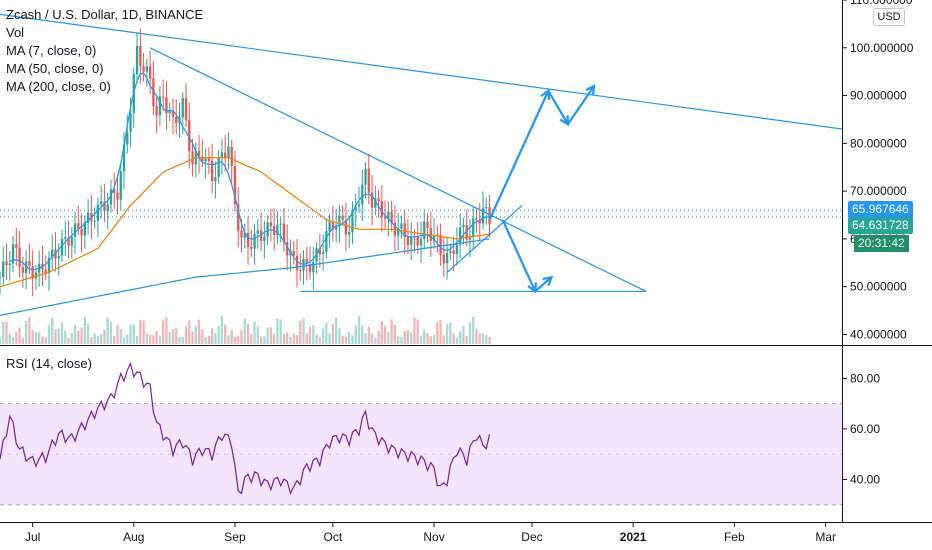 This screenshot has width=932, height=550. What do you see at coordinates (15, 32) in the screenshot?
I see `legend-vol: Vol` at bounding box center [15, 32].